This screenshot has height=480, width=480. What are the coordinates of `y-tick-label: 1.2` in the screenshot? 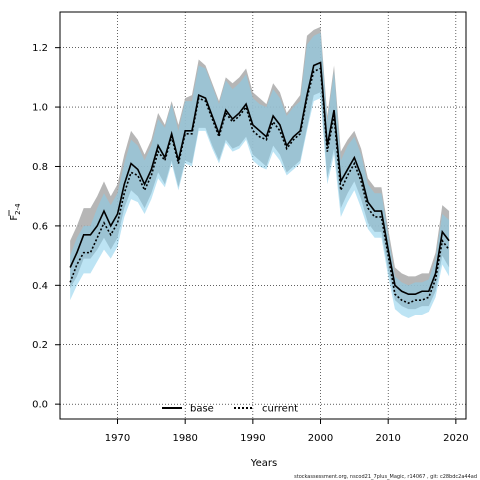 It's located at (40, 48).